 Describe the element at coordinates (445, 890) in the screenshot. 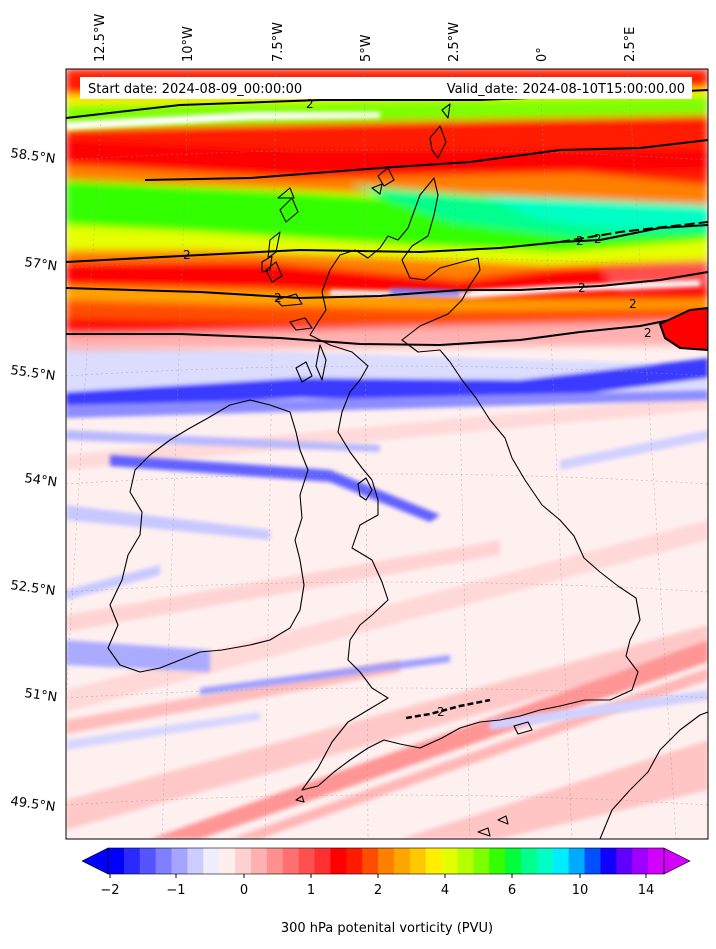

I see `colorbar-tick-label: 4` at that location.